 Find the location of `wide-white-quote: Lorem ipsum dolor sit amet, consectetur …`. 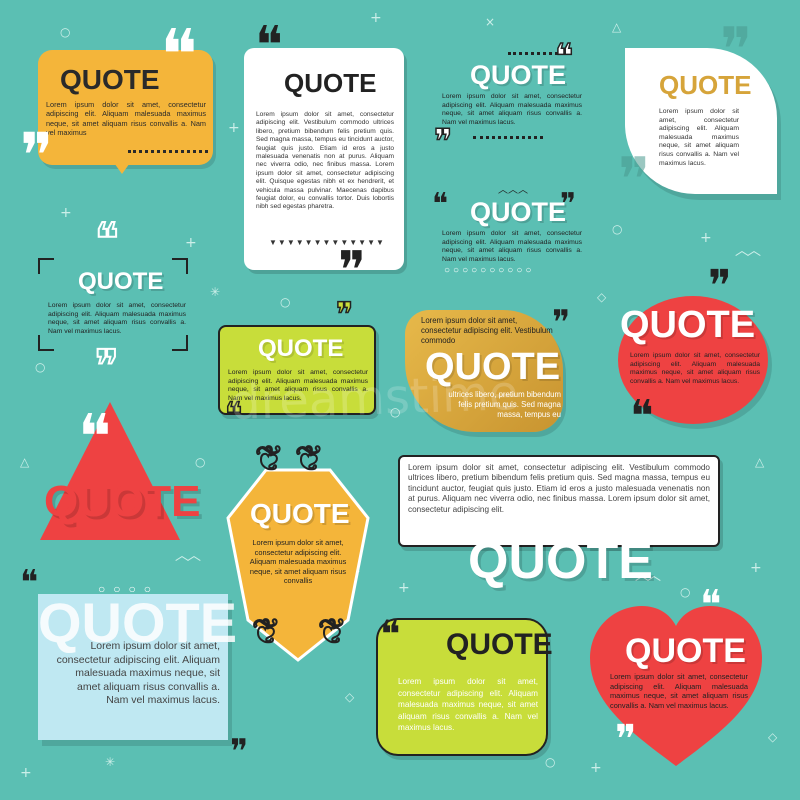

wide-white-quote: Lorem ipsum dolor sit amet, consectetur … is located at coordinates (559, 501).